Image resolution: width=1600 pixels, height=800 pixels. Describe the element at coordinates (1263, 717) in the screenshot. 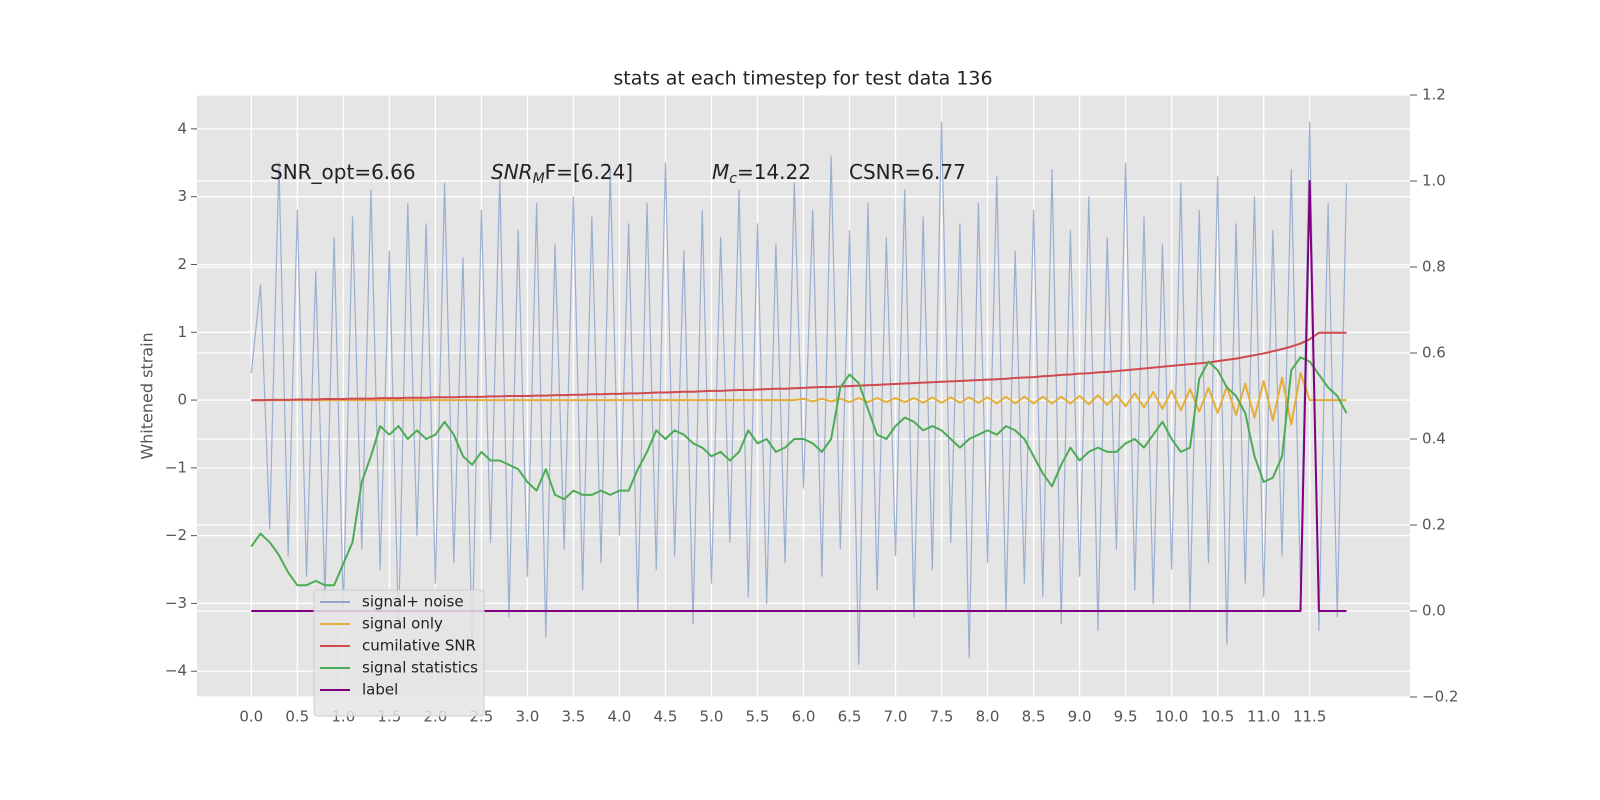

I see `x-tick-label: 11.0` at that location.